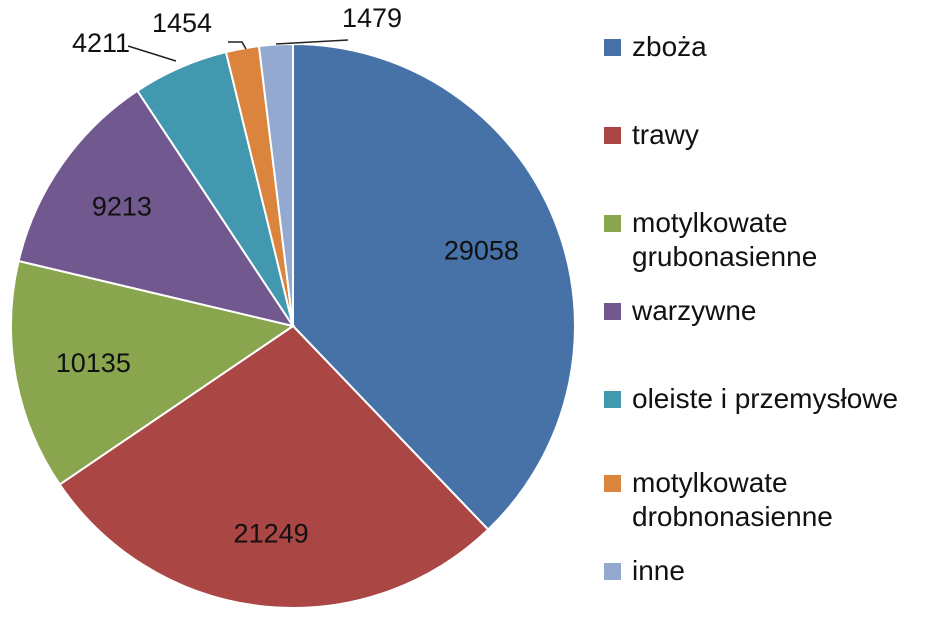 This screenshot has width=947, height=622. I want to click on legend-label-warzywne: warzywne, so click(694, 310).